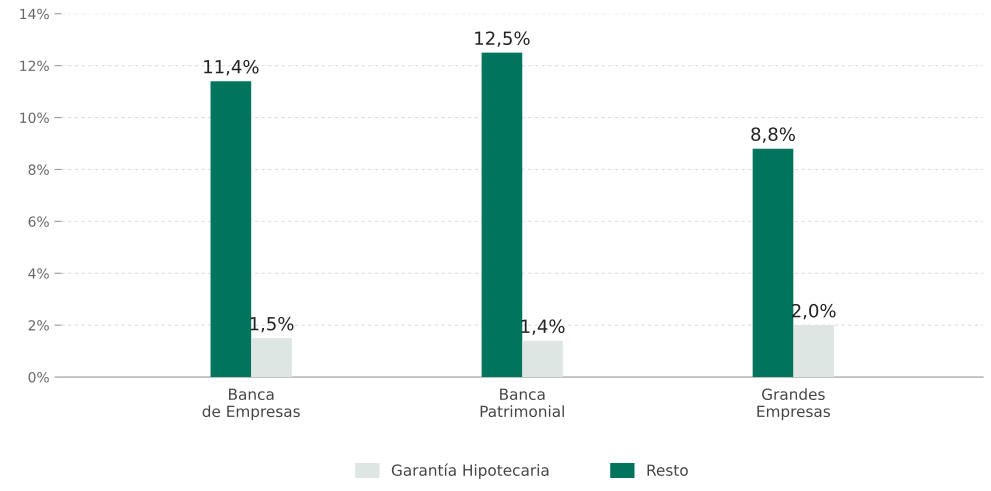 Image resolution: width=991 pixels, height=491 pixels. Describe the element at coordinates (38, 169) in the screenshot. I see `y-tick-label: 8%` at that location.